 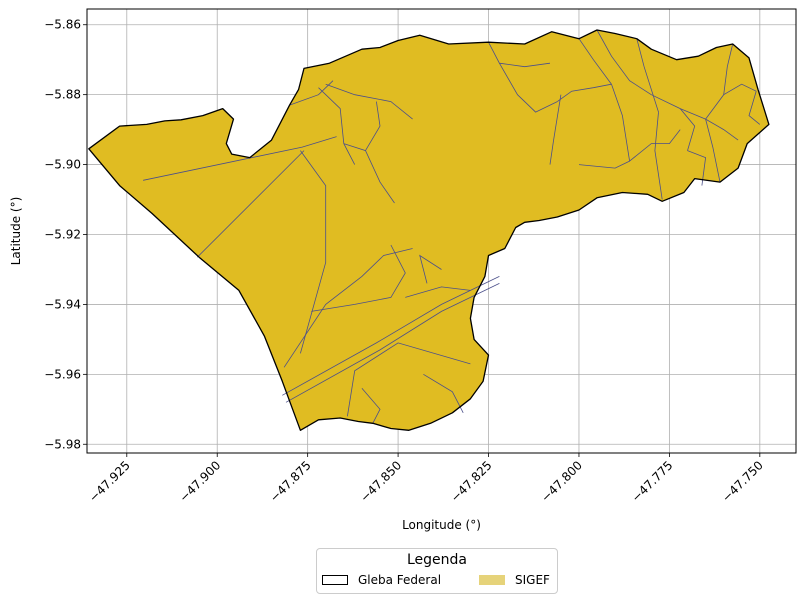 What do you see at coordinates (62, 234) in the screenshot?
I see `y-tick-label-3: −5.92` at bounding box center [62, 234].